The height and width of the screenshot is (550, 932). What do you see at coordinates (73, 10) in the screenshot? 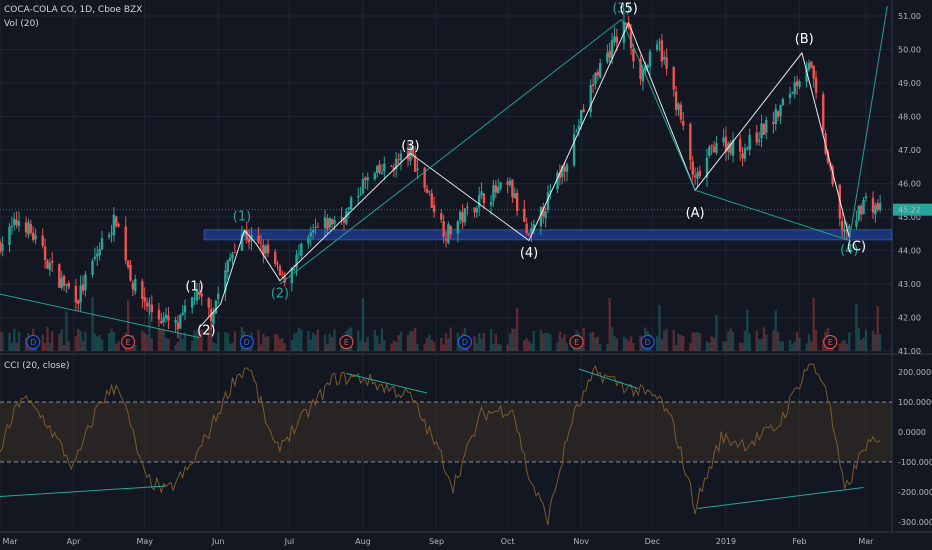
I see `symbol-title: COCA-COLA CO, 1D, Cboe BZX` at bounding box center [73, 10].